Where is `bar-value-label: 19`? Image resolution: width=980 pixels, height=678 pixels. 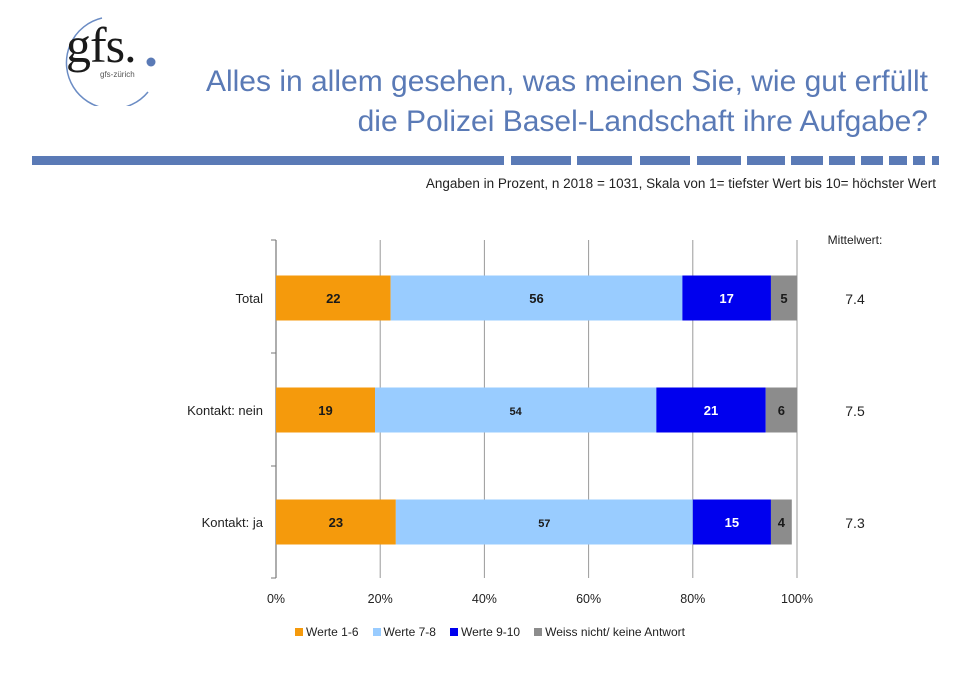
bar-value-label: 19 is located at coordinates (325, 410).